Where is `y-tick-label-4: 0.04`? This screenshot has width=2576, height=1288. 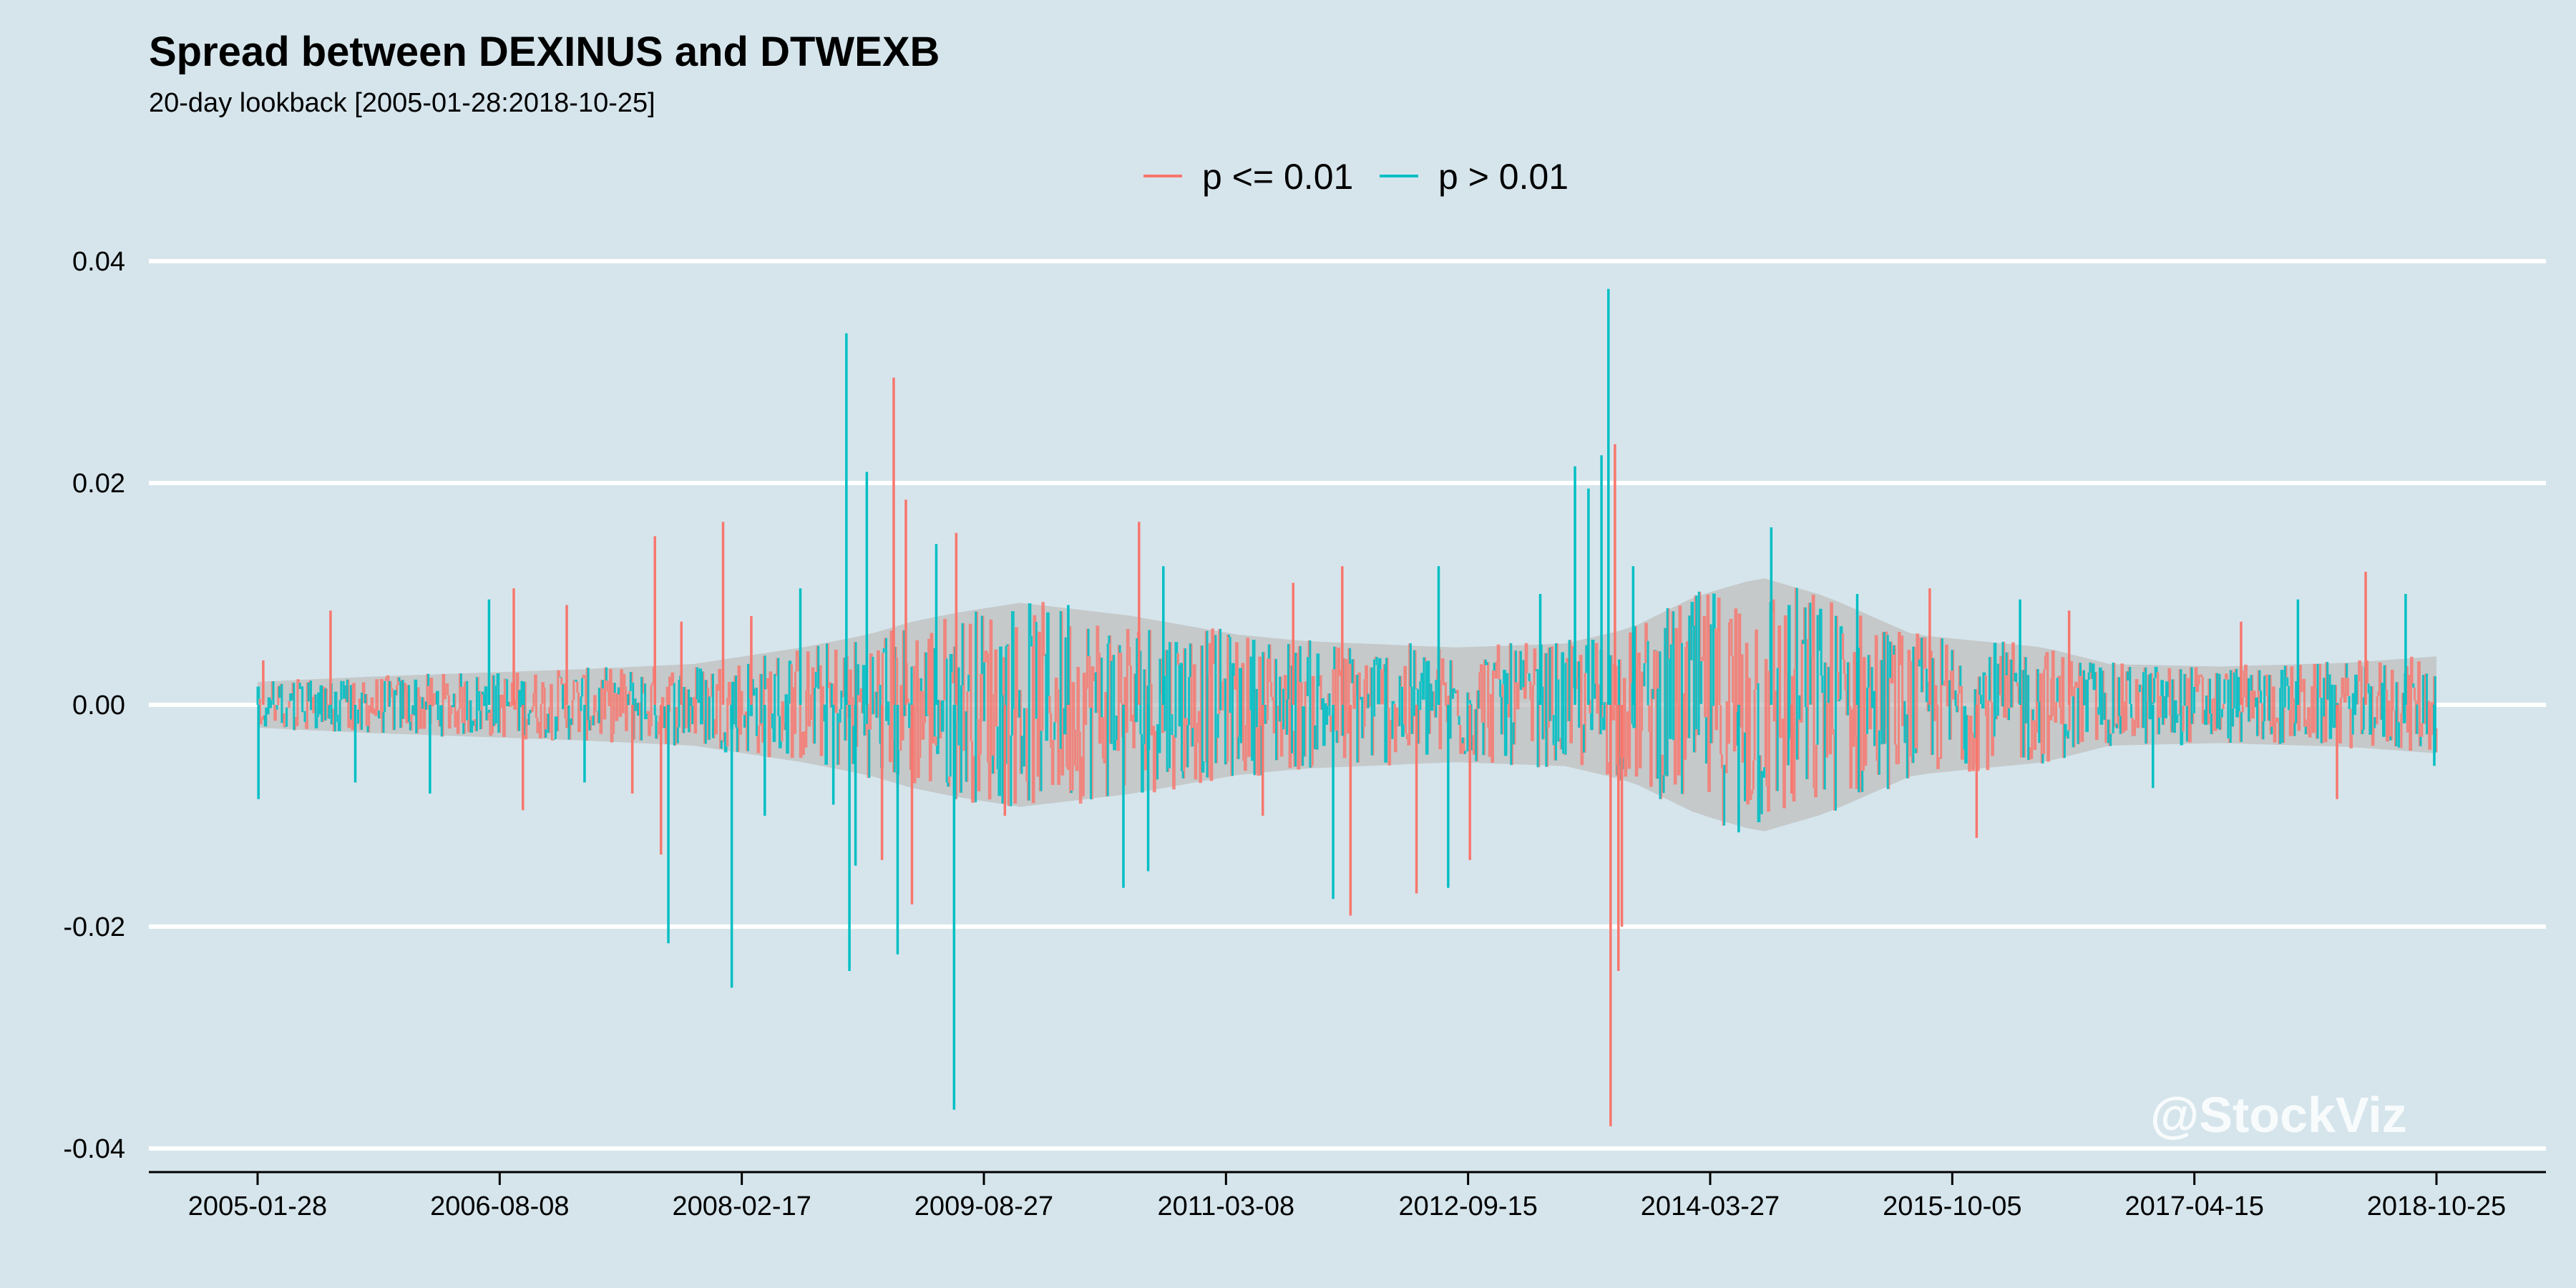 y-tick-label-4: 0.04 is located at coordinates (98, 262).